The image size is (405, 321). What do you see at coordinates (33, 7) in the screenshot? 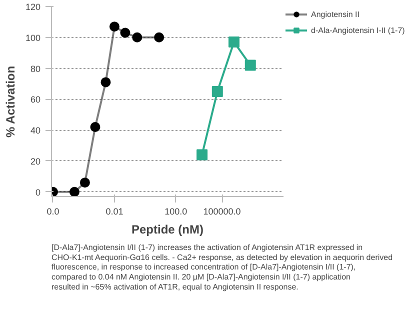
I see `y-tick-label: 120` at bounding box center [33, 7].